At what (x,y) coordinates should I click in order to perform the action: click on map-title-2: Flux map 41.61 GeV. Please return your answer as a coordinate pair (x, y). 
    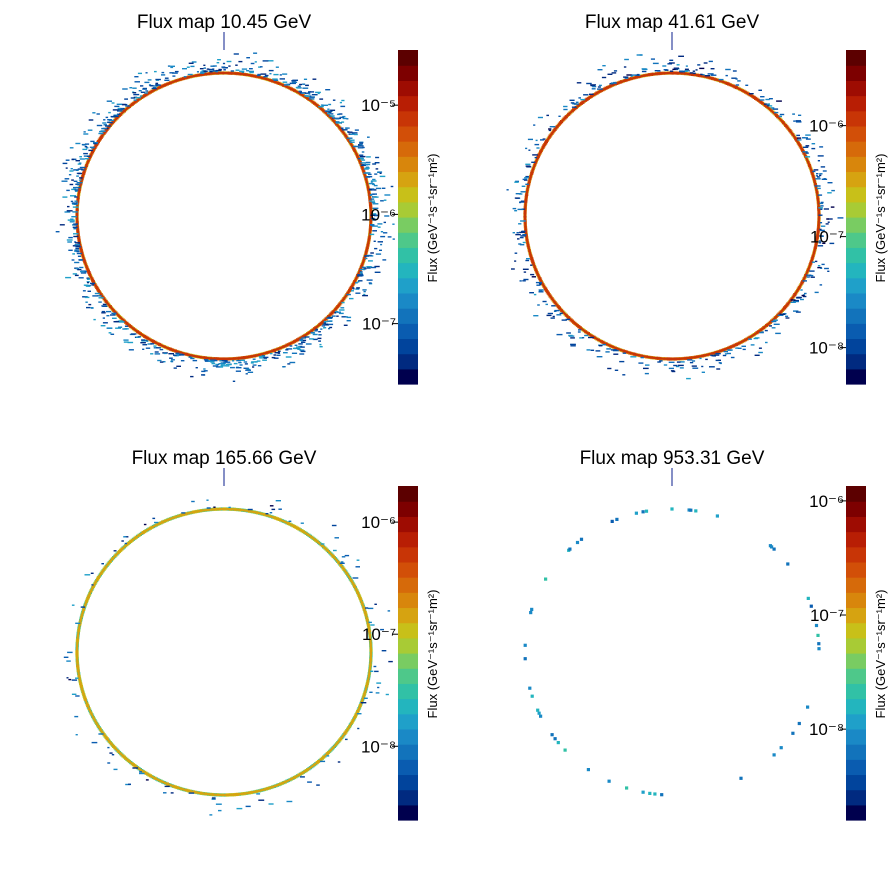
    Looking at the image, I should click on (672, 22).